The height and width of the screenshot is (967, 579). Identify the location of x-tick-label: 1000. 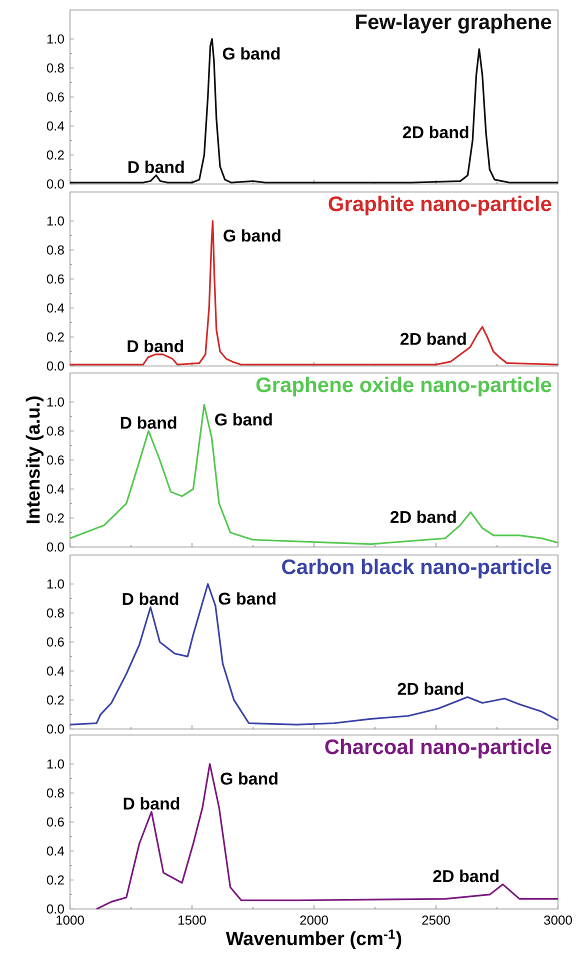
(70, 920).